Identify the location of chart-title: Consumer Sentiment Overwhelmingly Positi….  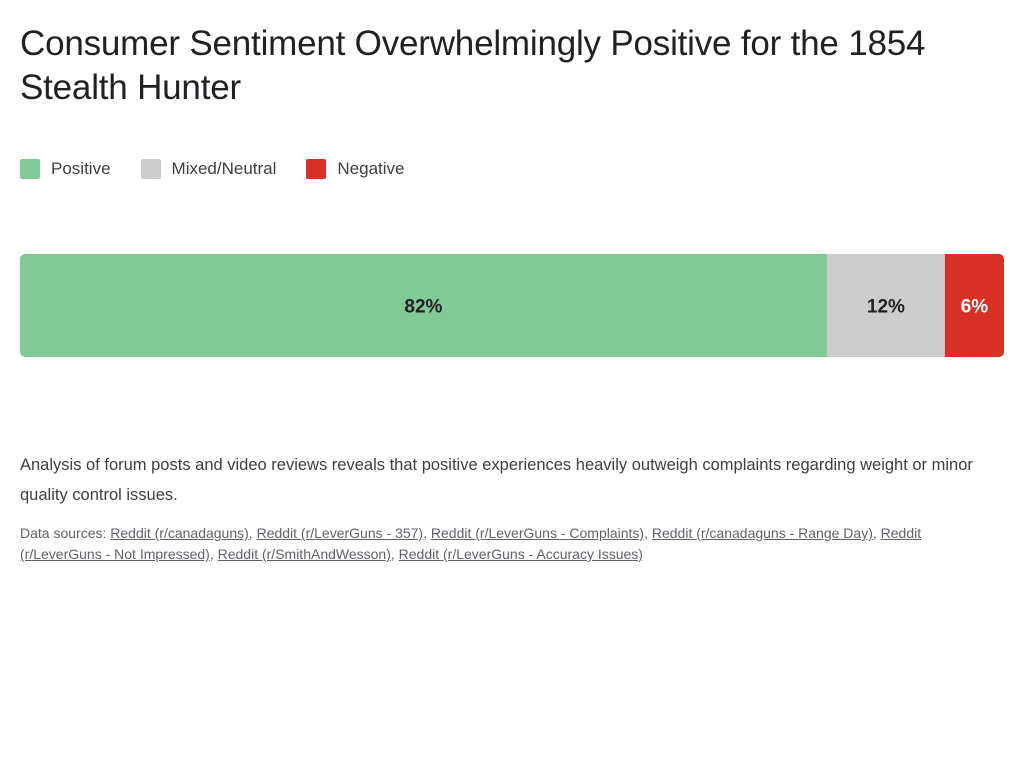
(473, 65).